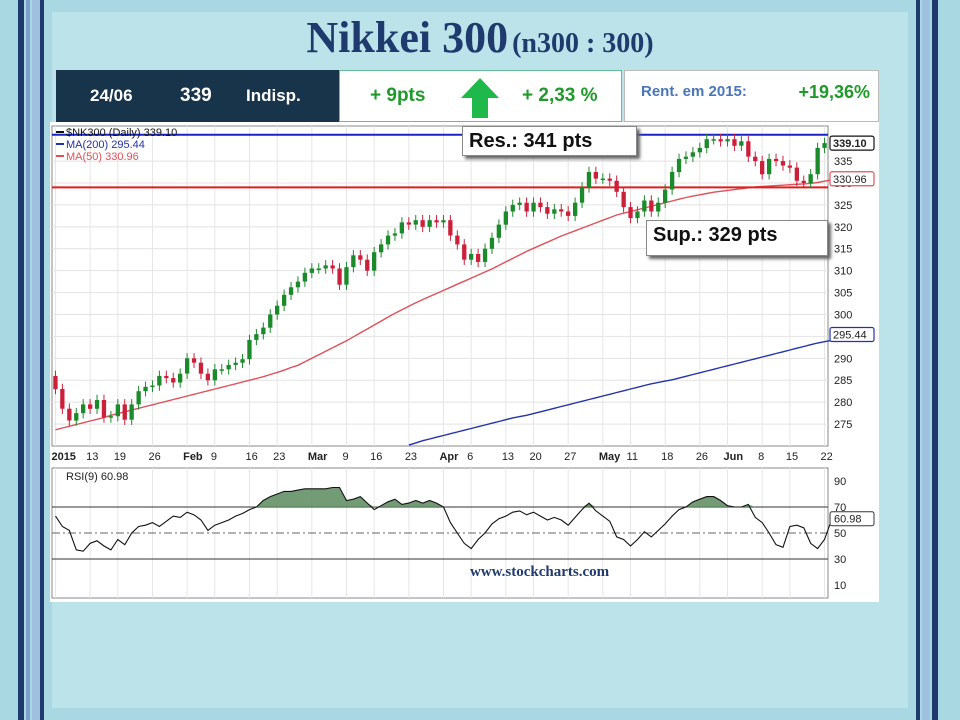 The image size is (960, 720). Describe the element at coordinates (560, 95) in the screenshot. I see `change-percent: + 2,33 %` at that location.